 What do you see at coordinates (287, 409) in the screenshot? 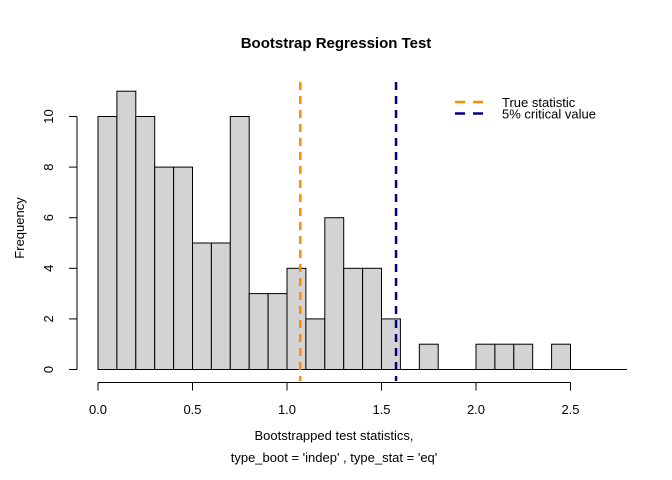
I see `x-axis-tick-label: 1.0` at bounding box center [287, 409].